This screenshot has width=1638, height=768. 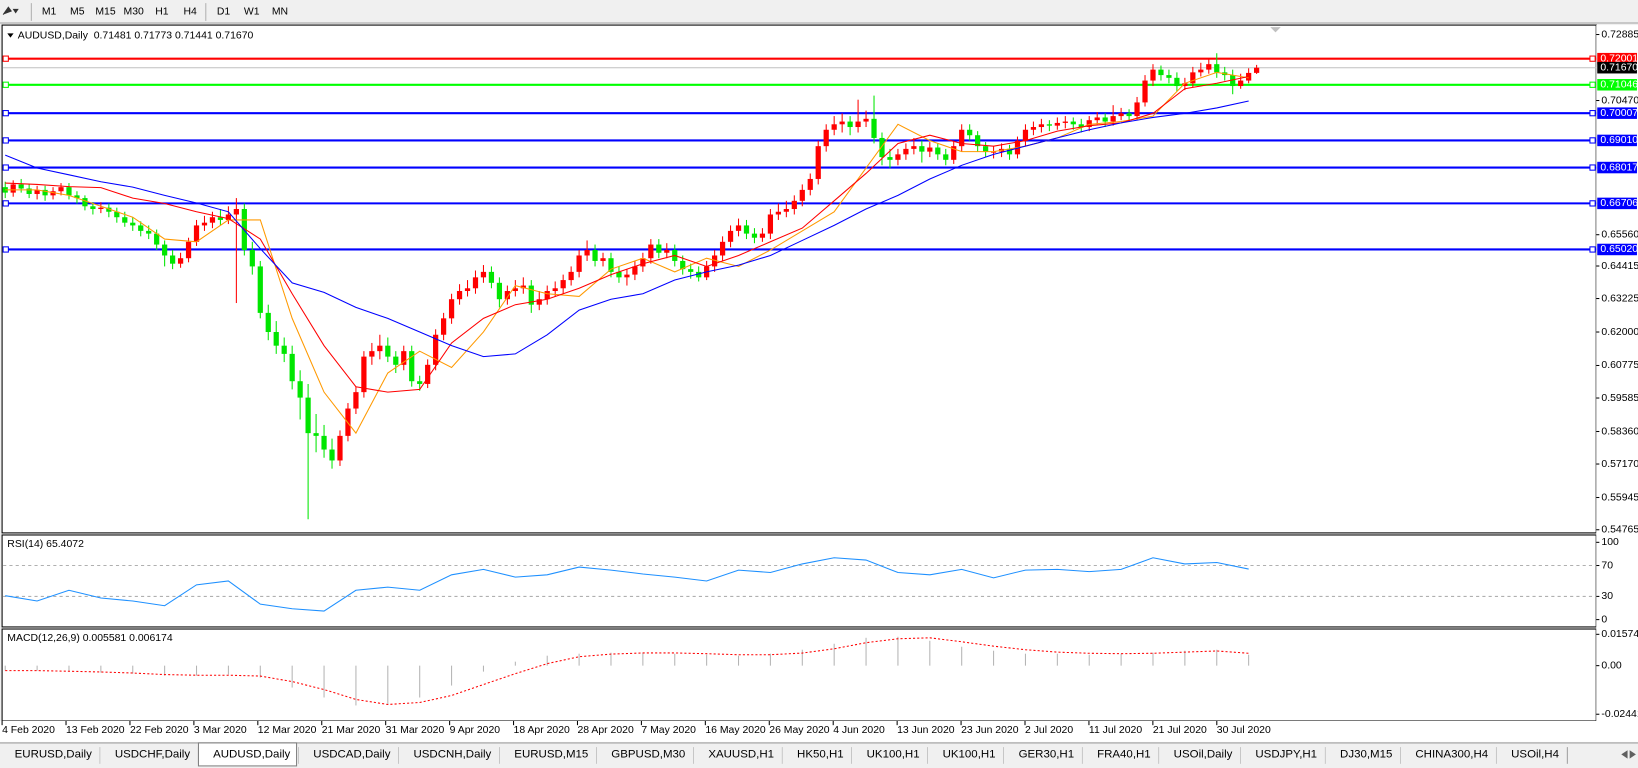 What do you see at coordinates (49, 11) in the screenshot?
I see `timeframe-button: M1` at bounding box center [49, 11].